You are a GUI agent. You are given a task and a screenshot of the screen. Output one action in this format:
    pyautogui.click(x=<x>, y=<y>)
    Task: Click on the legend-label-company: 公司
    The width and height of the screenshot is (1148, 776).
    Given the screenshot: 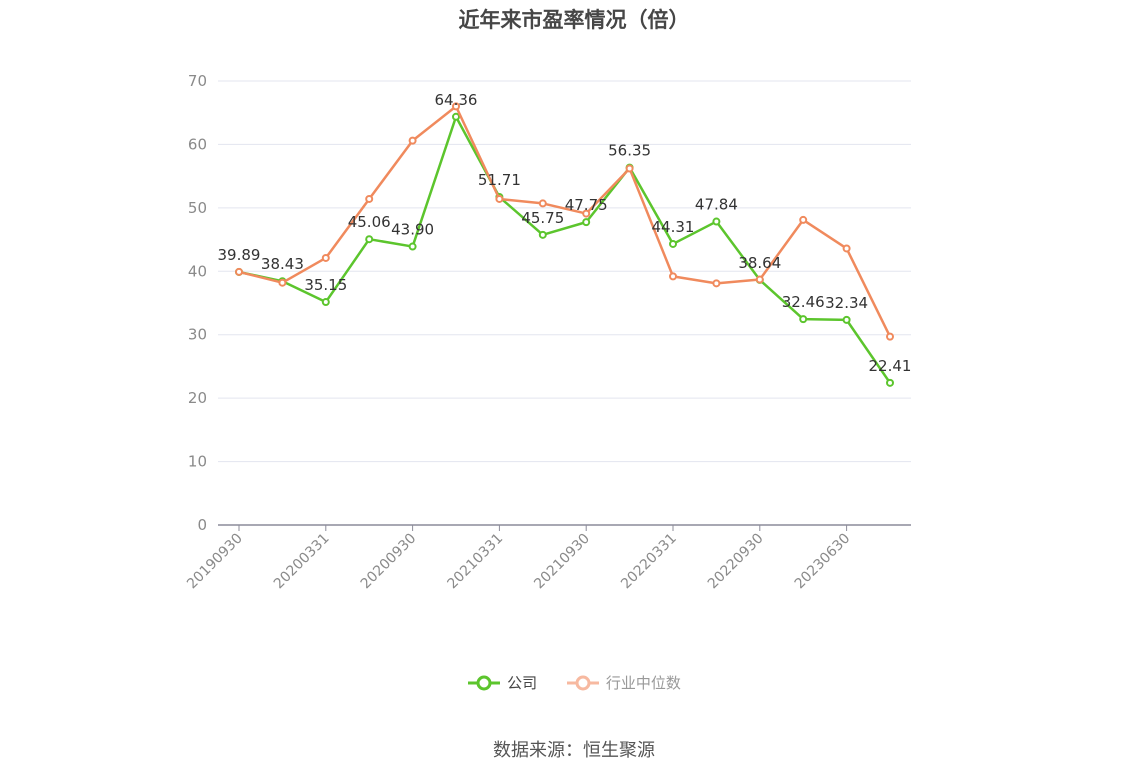 What is the action you would take?
    pyautogui.click(x=522, y=683)
    